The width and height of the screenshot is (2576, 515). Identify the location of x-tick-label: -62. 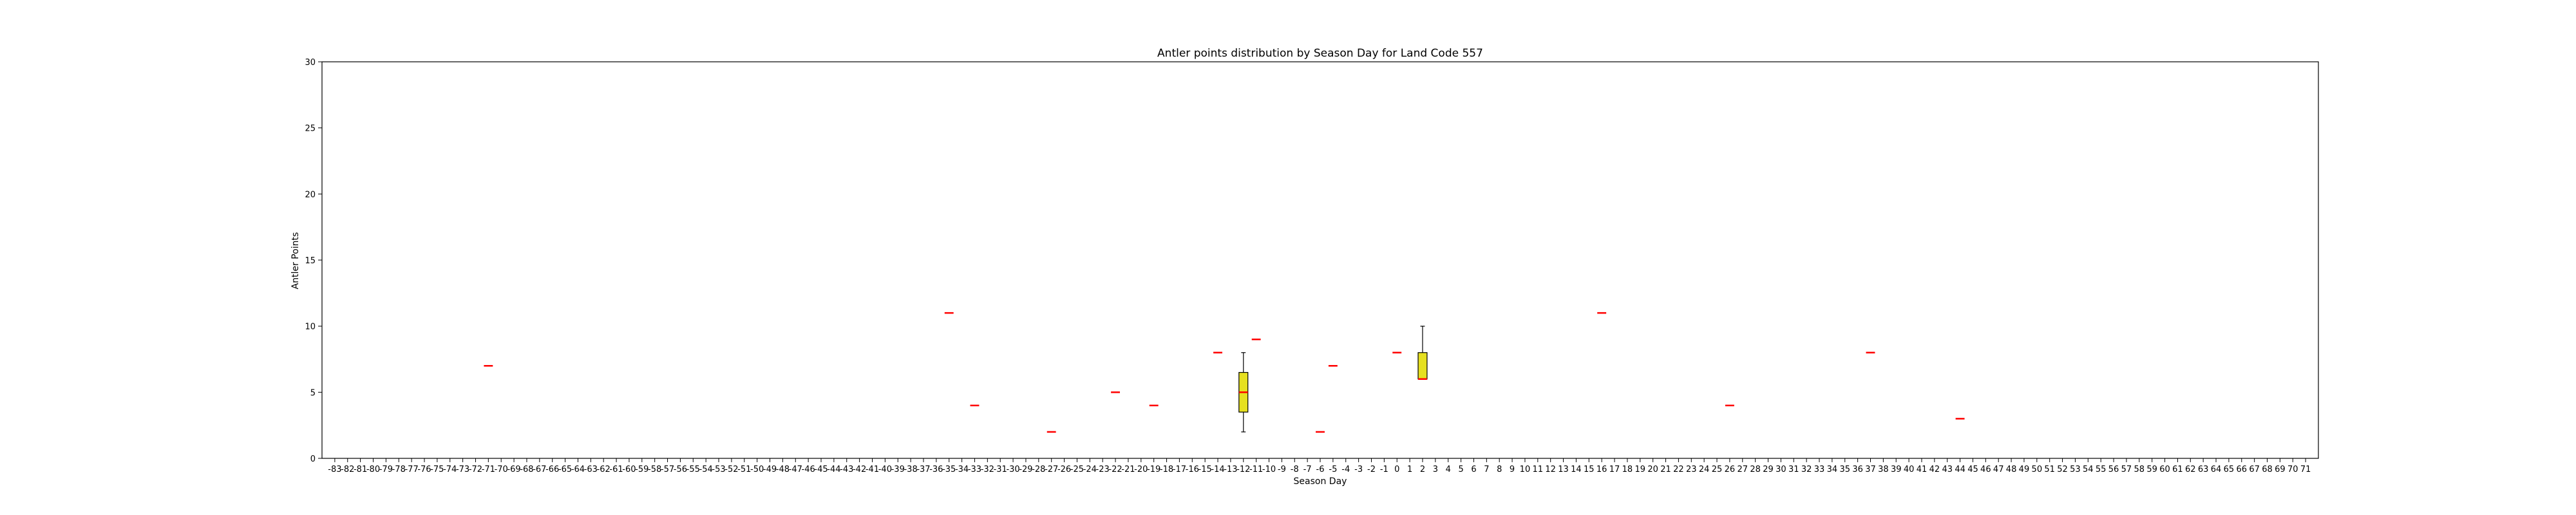
(604, 470).